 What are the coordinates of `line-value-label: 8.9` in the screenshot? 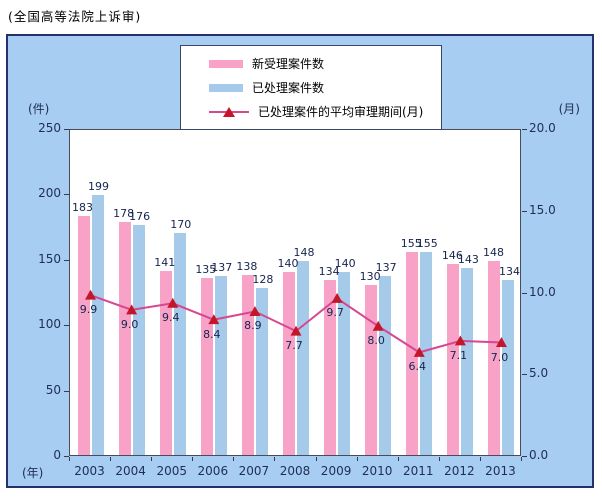 It's located at (253, 326).